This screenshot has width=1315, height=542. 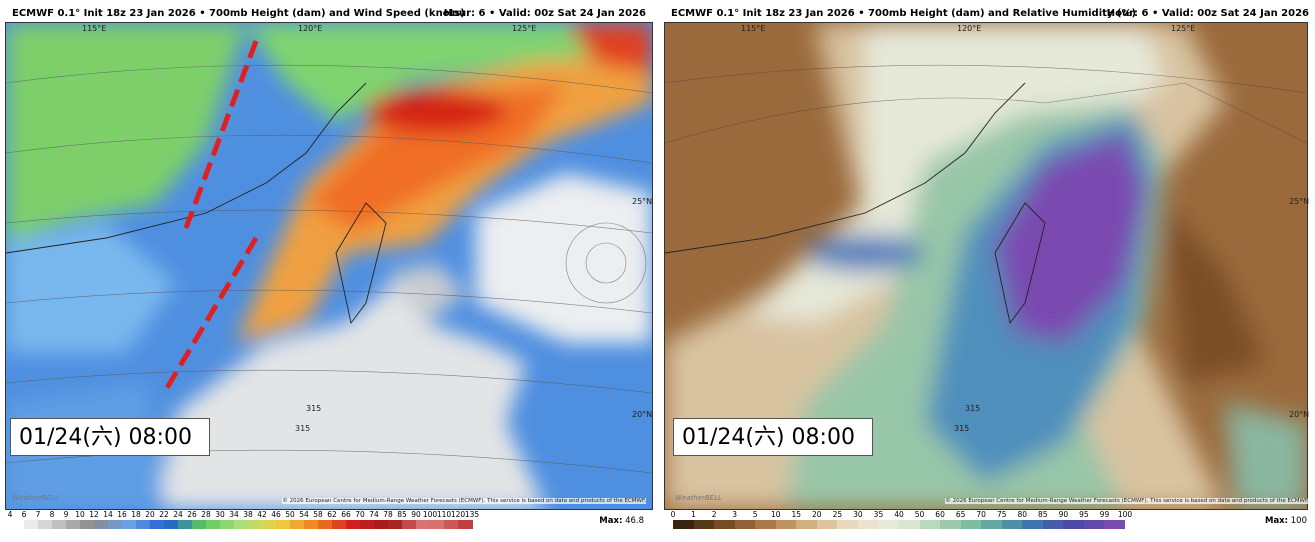 What do you see at coordinates (94, 514) in the screenshot?
I see `colorbar-label: 12` at bounding box center [94, 514].